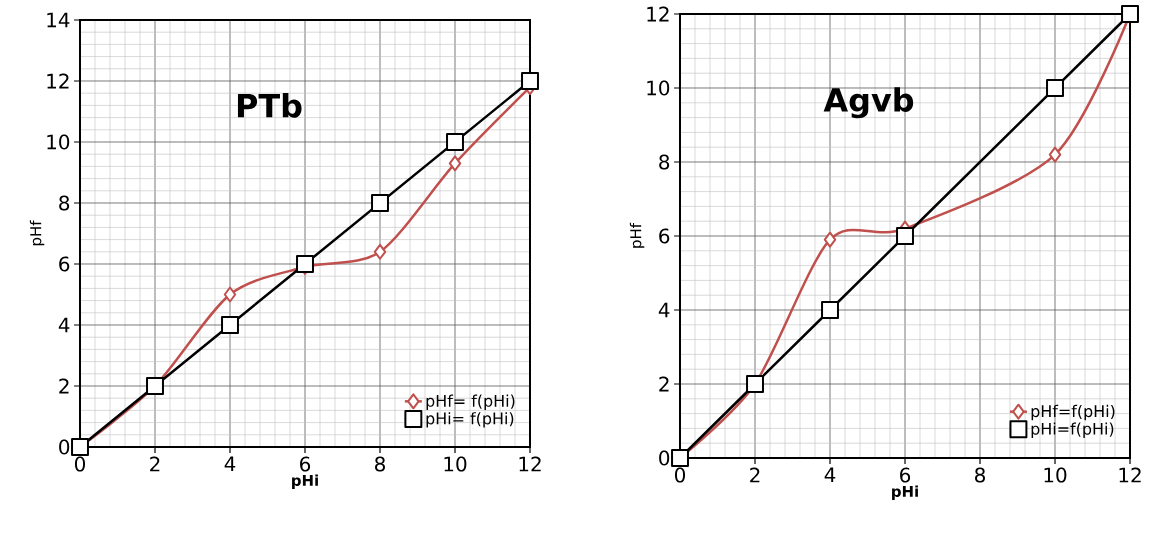  Describe the element at coordinates (58, 20) in the screenshot. I see `y-tick-label: 14` at that location.